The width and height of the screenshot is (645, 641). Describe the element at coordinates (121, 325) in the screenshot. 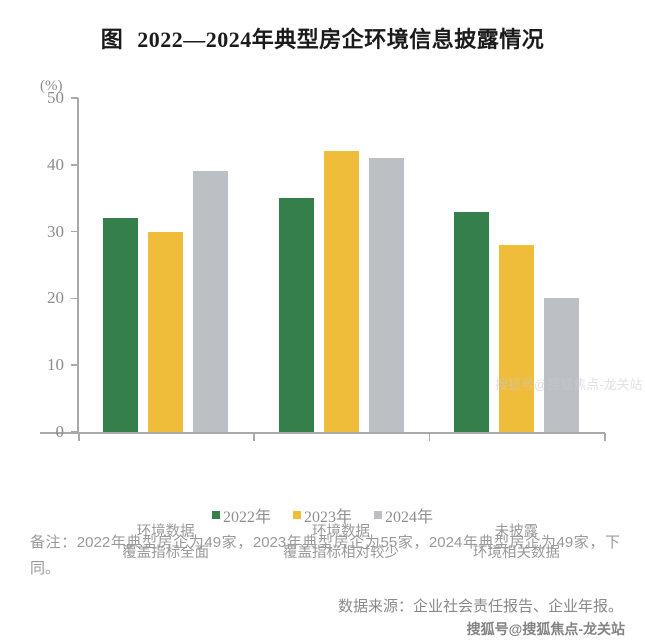

I see `bar-2022年-环境数据覆盖指标全面` at that location.